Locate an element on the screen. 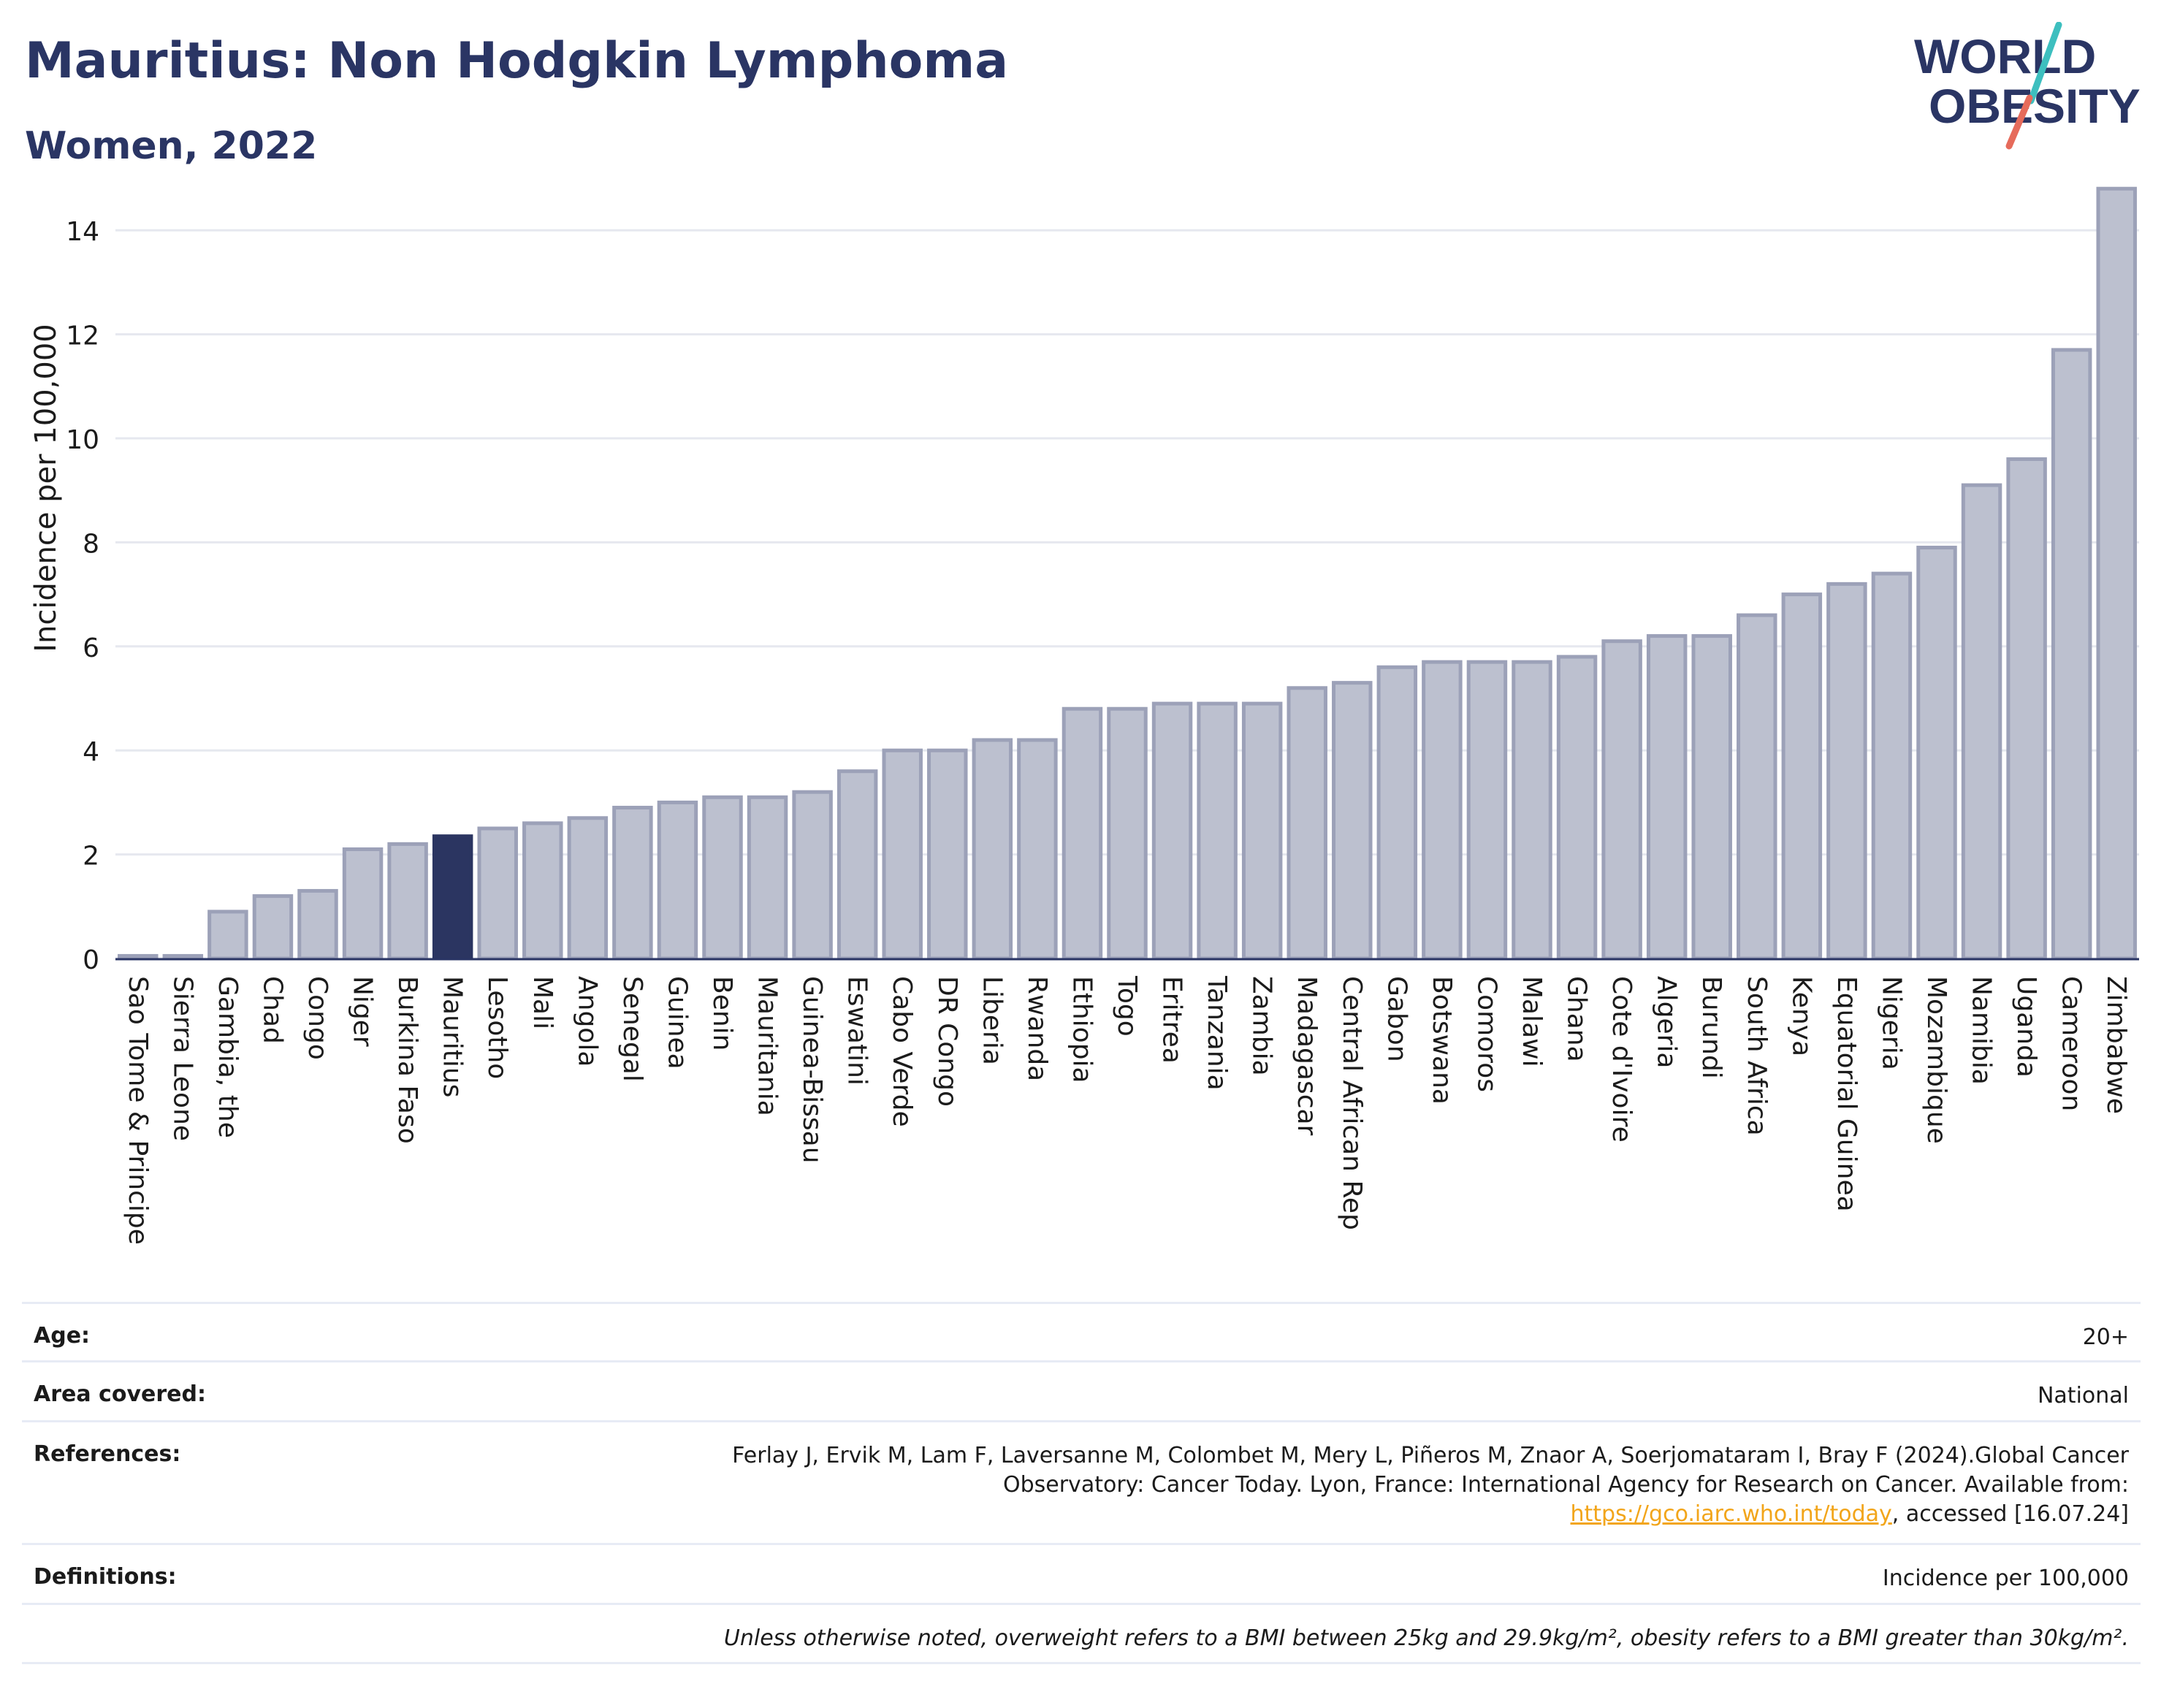  x-tick-label: Sierra Leone is located at coordinates (182, 1058).